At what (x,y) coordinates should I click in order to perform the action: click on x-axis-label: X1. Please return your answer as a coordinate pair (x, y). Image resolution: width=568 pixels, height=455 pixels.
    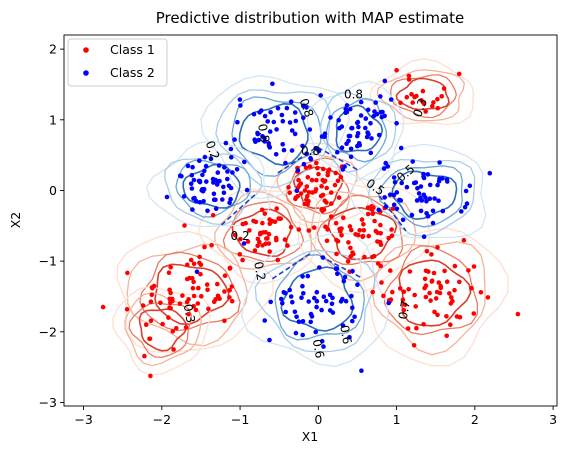
    Looking at the image, I should click on (310, 436).